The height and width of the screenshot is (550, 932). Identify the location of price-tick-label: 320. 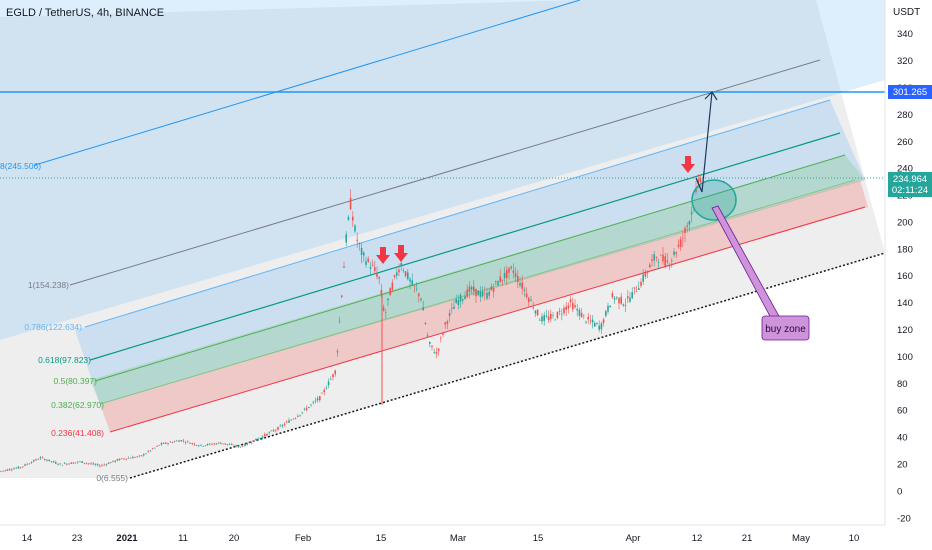
(905, 61).